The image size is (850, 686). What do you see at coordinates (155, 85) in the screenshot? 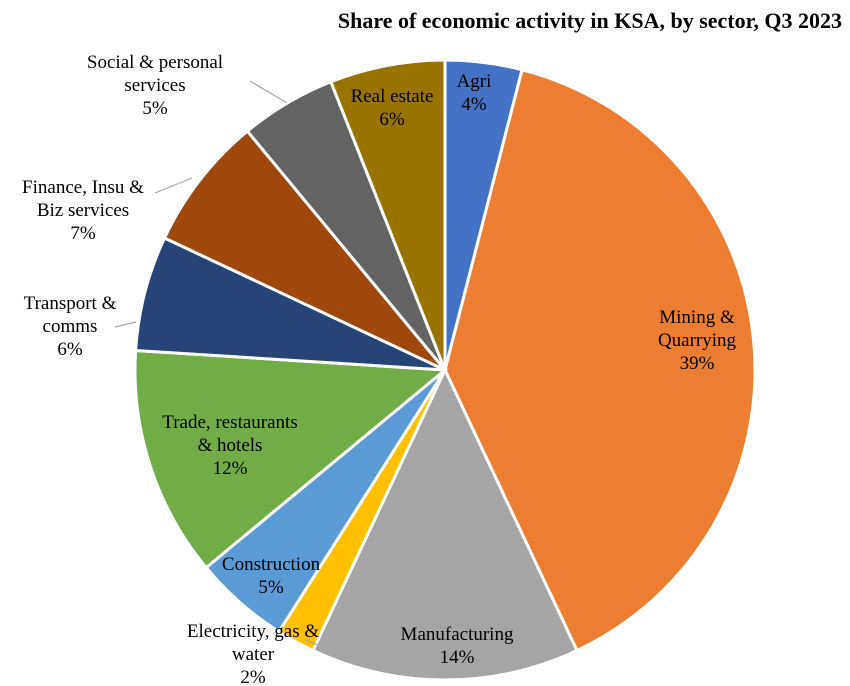
I see `slice-label: Social & personal services 5%` at bounding box center [155, 85].